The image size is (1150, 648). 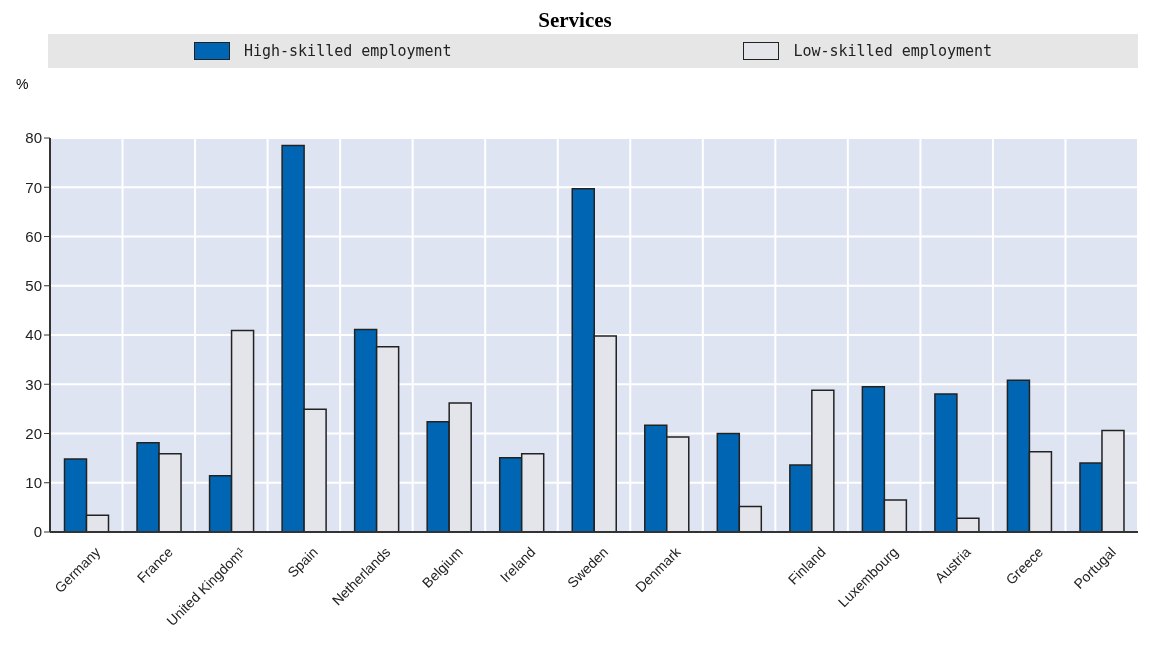 What do you see at coordinates (33, 286) in the screenshot?
I see `y-tick-label: 50` at bounding box center [33, 286].